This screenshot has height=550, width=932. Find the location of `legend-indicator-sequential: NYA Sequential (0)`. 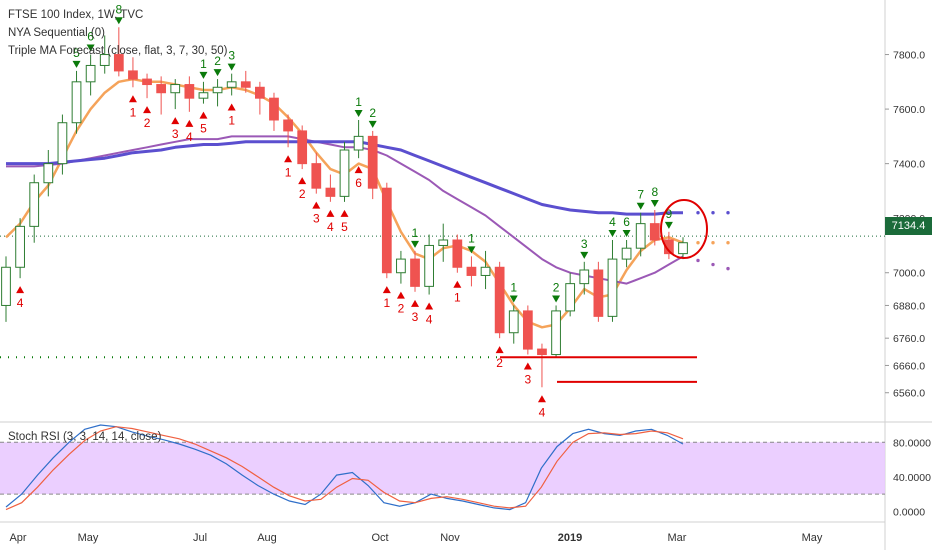

legend-indicator-sequential: NYA Sequential (0) is located at coordinates (56, 33).